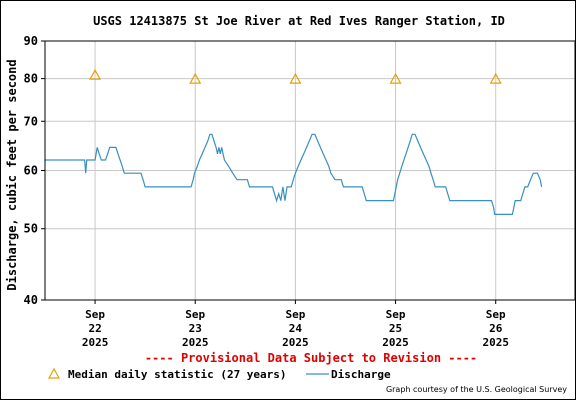  What do you see at coordinates (31, 229) in the screenshot?
I see `y-tick-label: 50` at bounding box center [31, 229].